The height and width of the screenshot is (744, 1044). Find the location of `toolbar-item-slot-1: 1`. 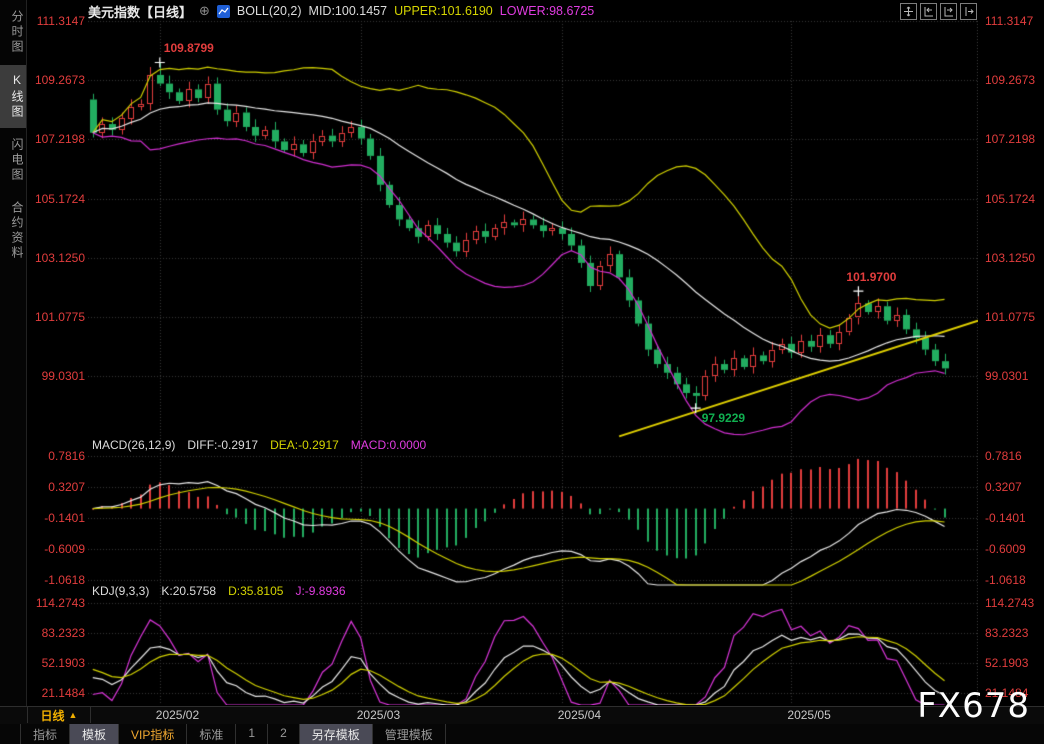

toolbar-item-slot-1: 1 is located at coordinates (252, 734).